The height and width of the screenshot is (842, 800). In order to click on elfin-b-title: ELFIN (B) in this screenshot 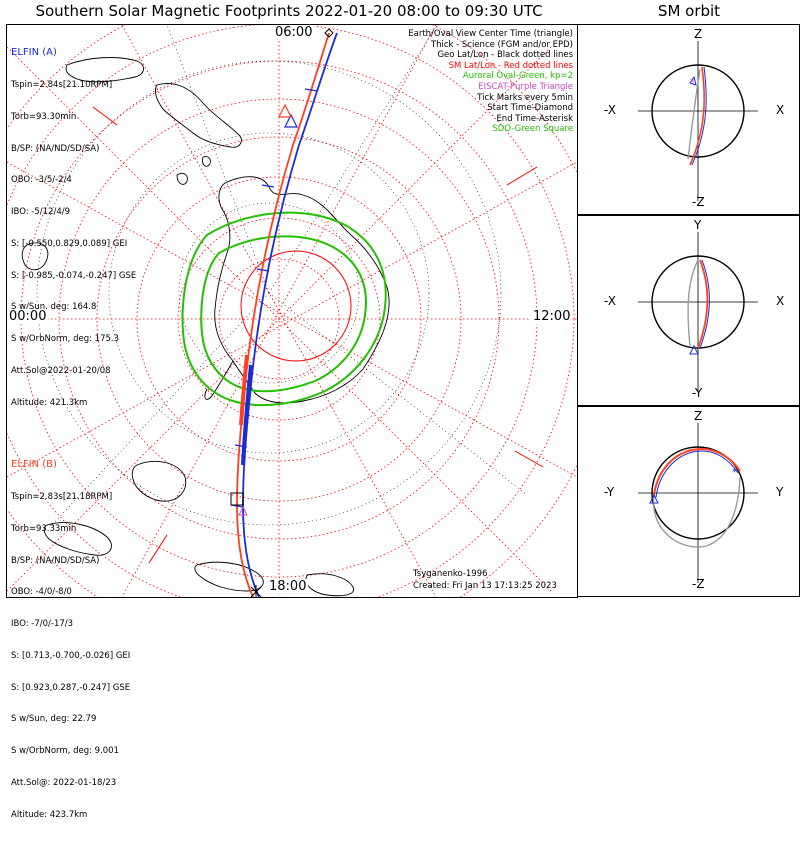, I will do `click(34, 465)`.